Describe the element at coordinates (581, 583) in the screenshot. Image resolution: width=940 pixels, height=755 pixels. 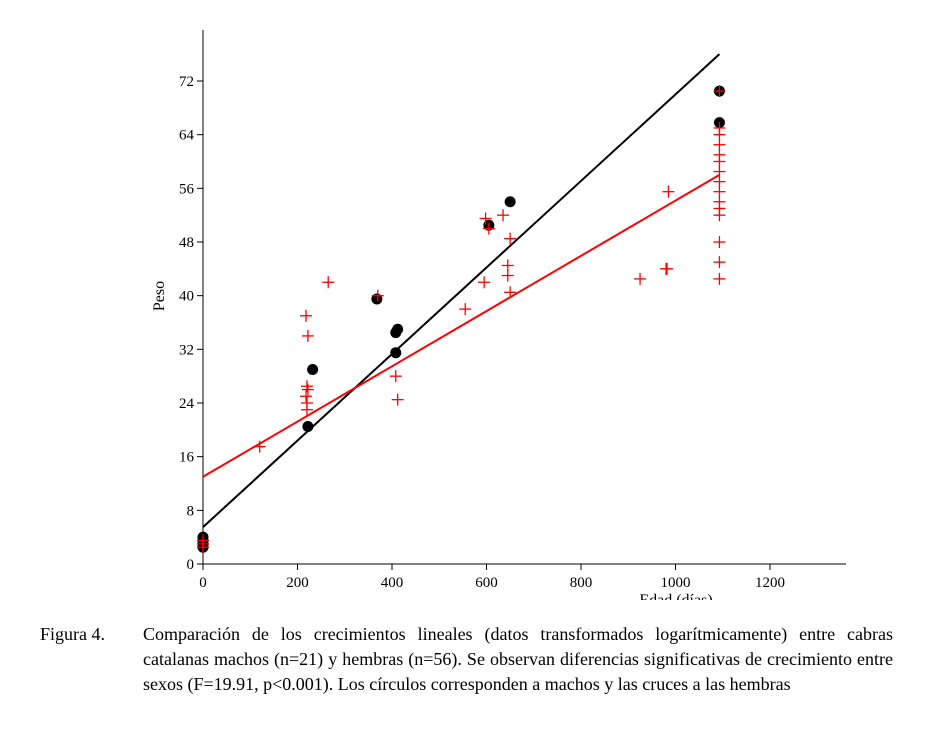
I see `x-tick-label: 800` at that location.